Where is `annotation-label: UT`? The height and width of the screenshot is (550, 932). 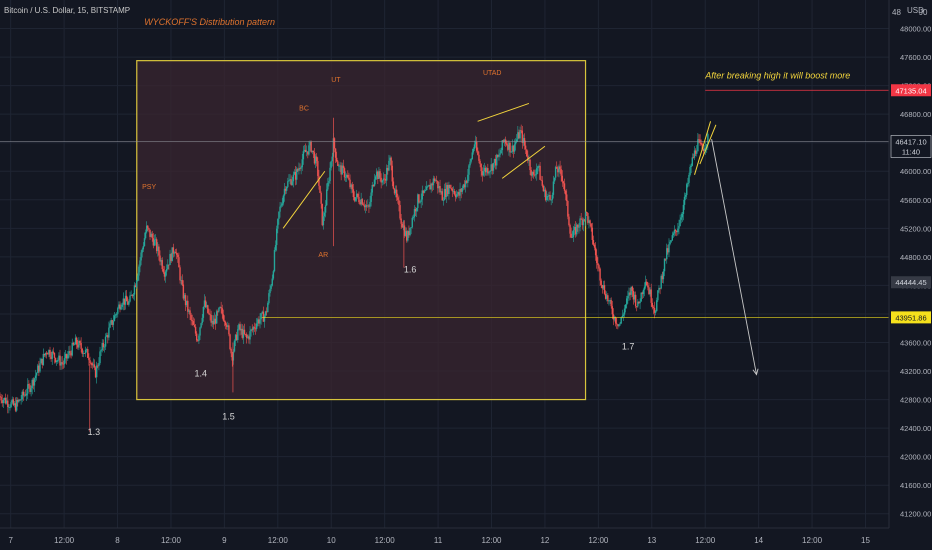 annotation-label: UT is located at coordinates (336, 80).